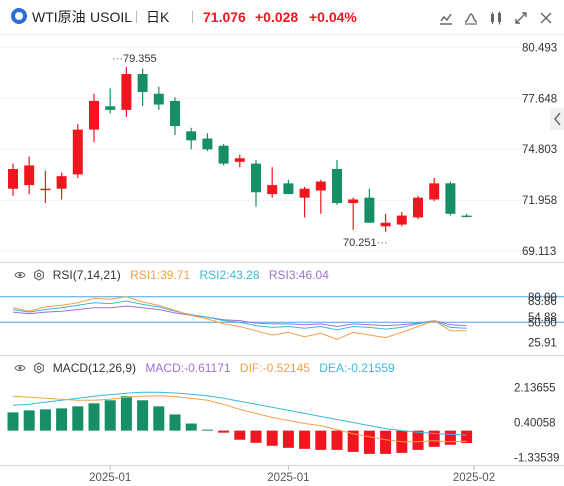 The height and width of the screenshot is (486, 564). I want to click on close-icon, so click(546, 18).